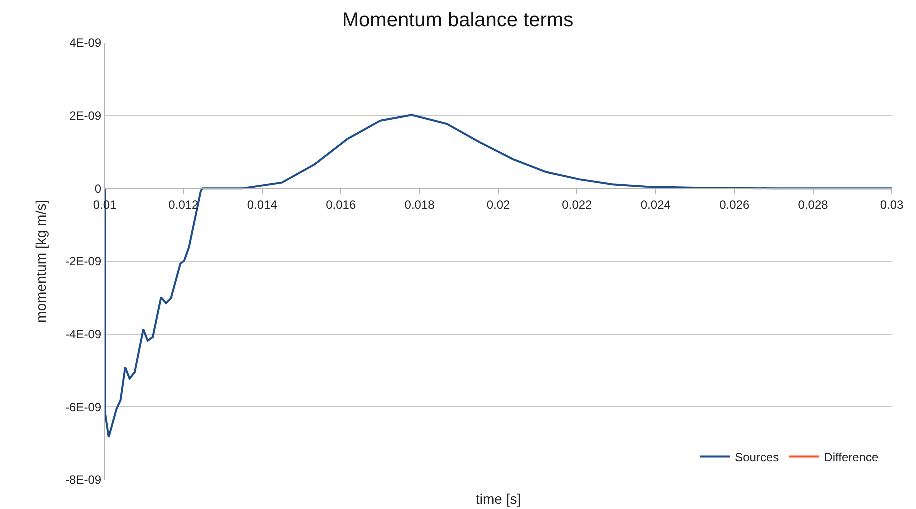  I want to click on y-tick-label: -8E-09, so click(84, 480).